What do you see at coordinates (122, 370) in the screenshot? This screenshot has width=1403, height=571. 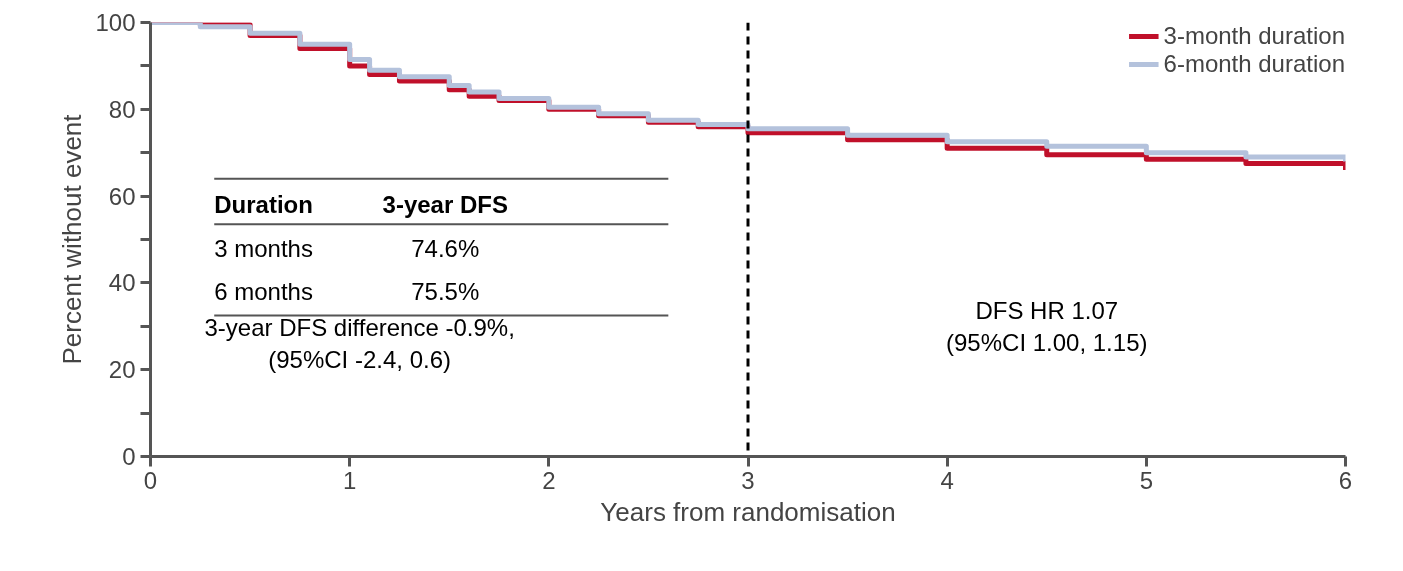 I see `y-tick-label: 20` at bounding box center [122, 370].